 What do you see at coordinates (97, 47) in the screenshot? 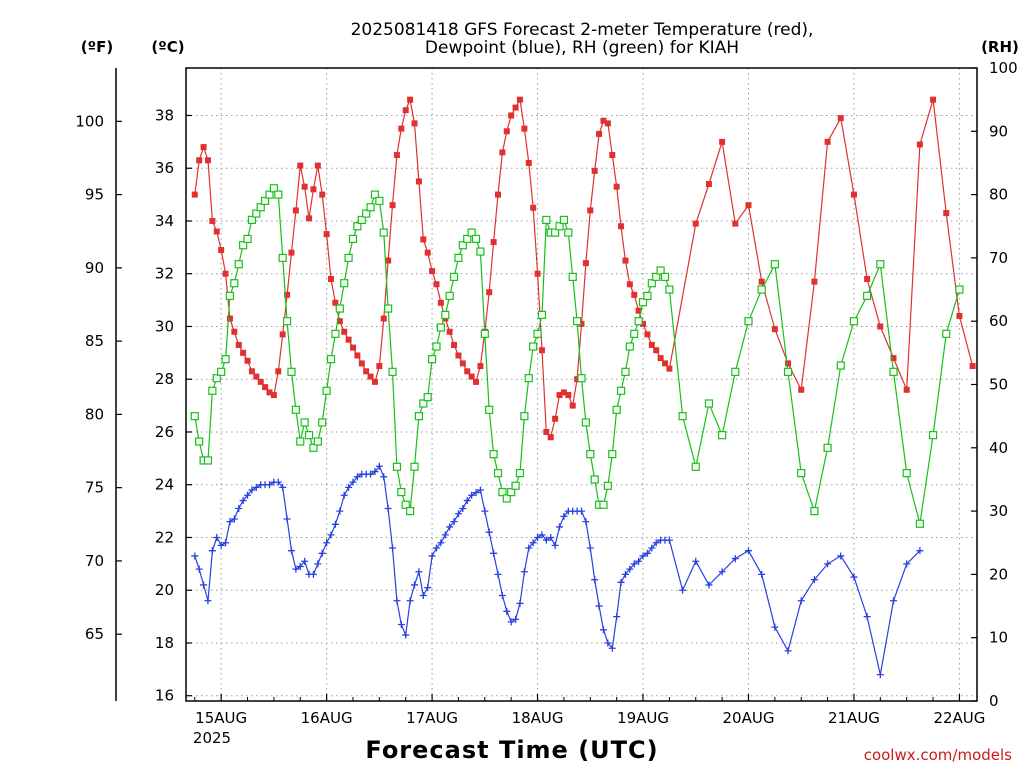
I see `fahrenheit-axis-unit: (ºF)` at bounding box center [97, 47].